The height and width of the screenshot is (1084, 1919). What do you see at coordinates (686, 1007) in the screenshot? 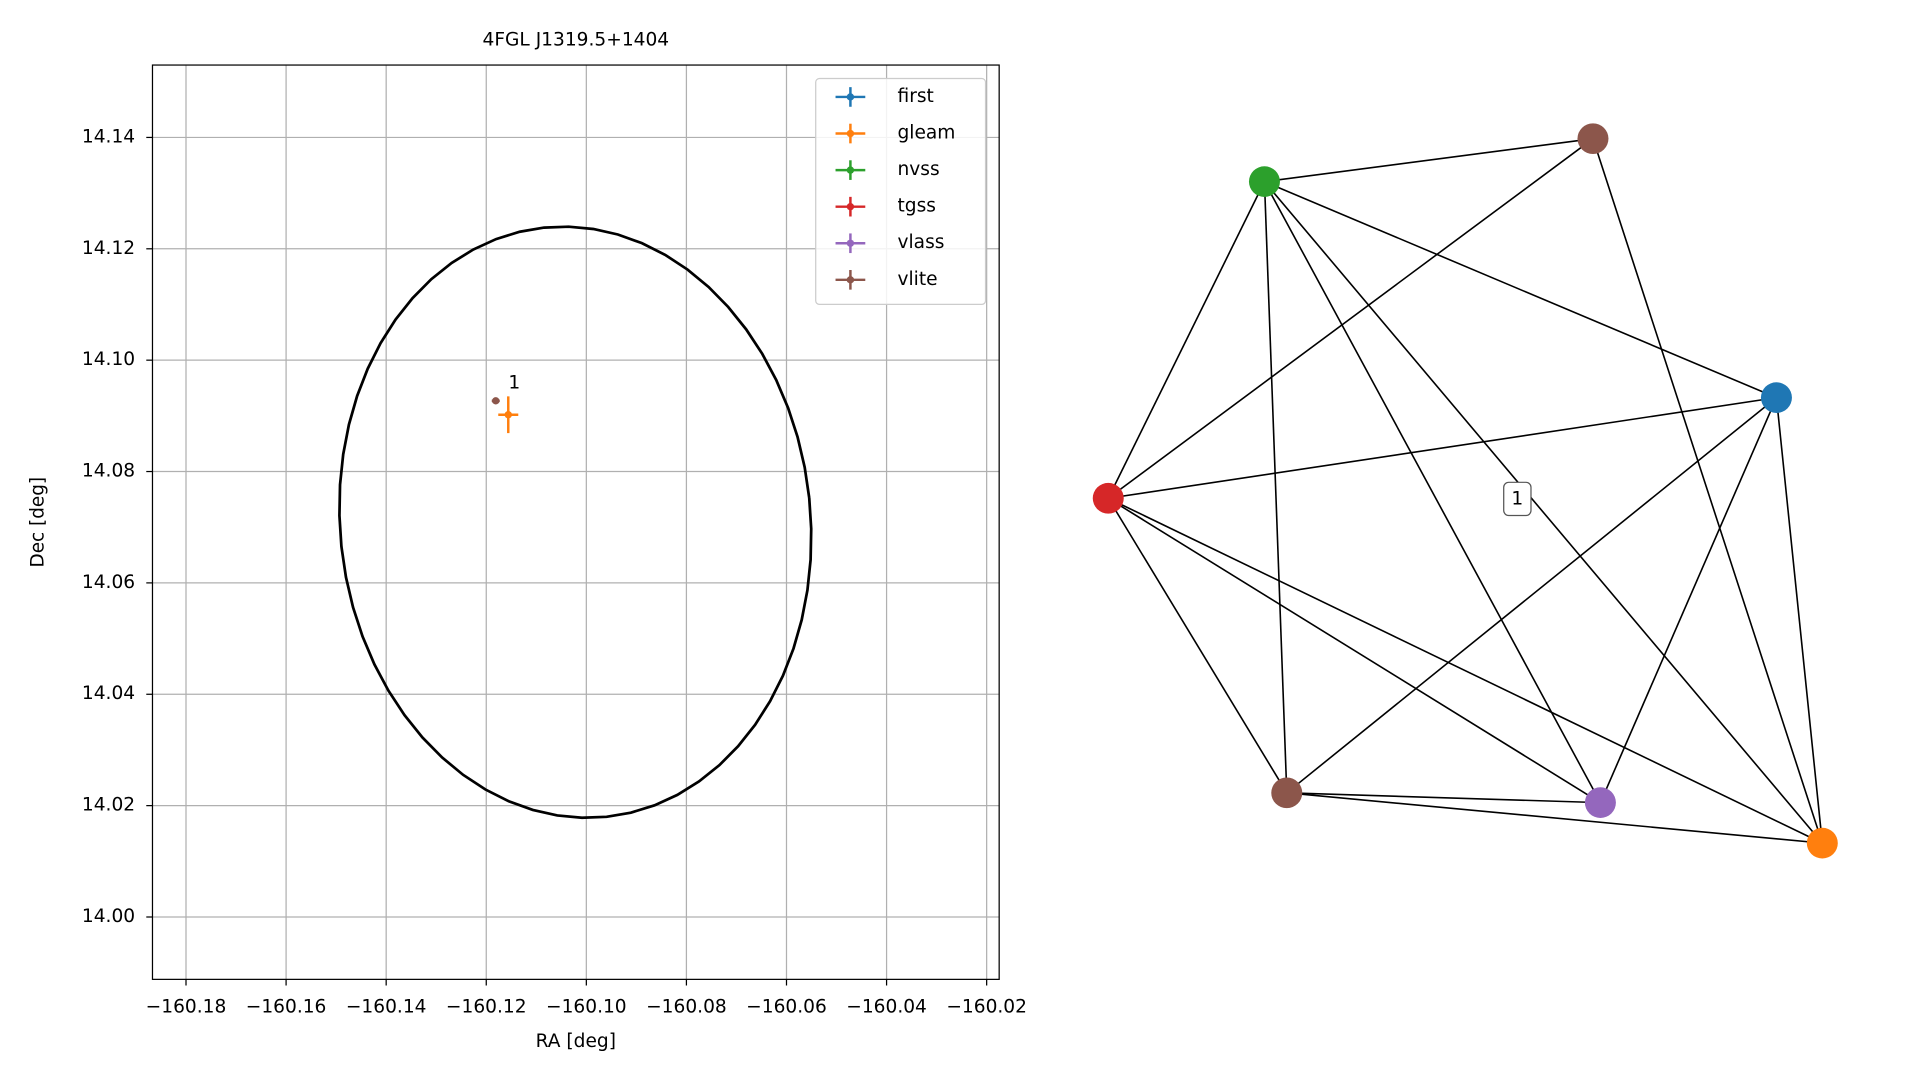
I see `x-tick-label: −160.08` at bounding box center [686, 1007].